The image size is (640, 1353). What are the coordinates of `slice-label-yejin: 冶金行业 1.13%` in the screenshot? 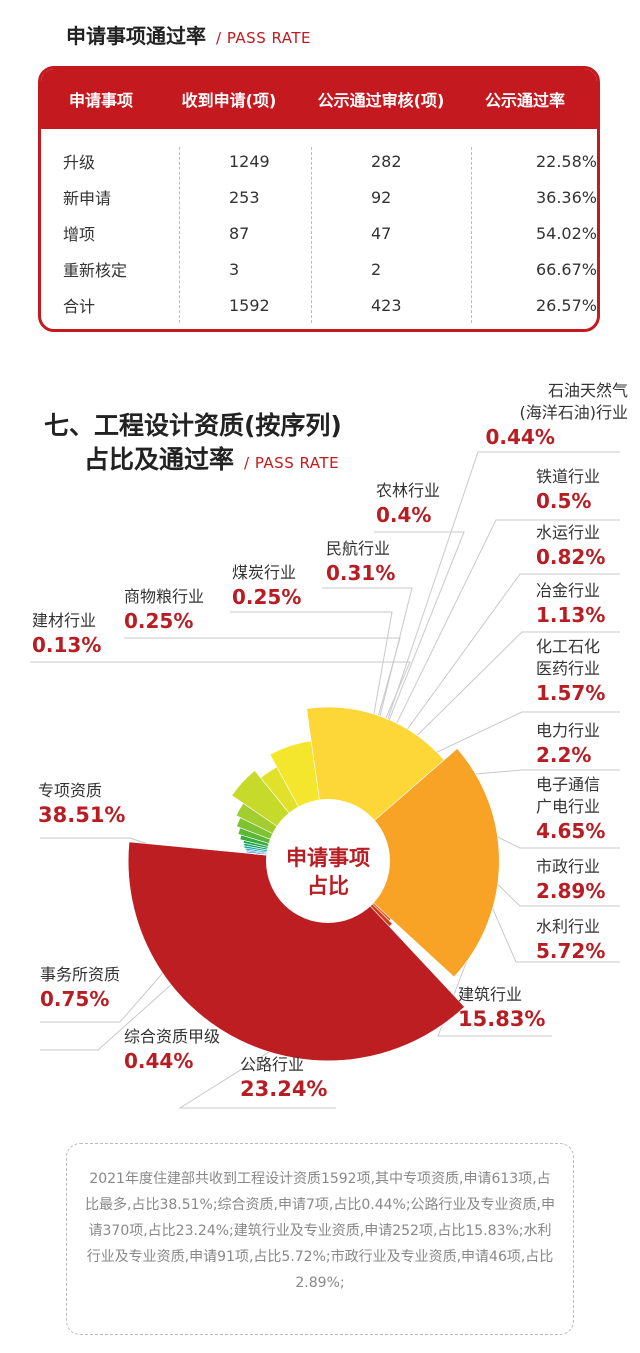 It's located at (570, 604).